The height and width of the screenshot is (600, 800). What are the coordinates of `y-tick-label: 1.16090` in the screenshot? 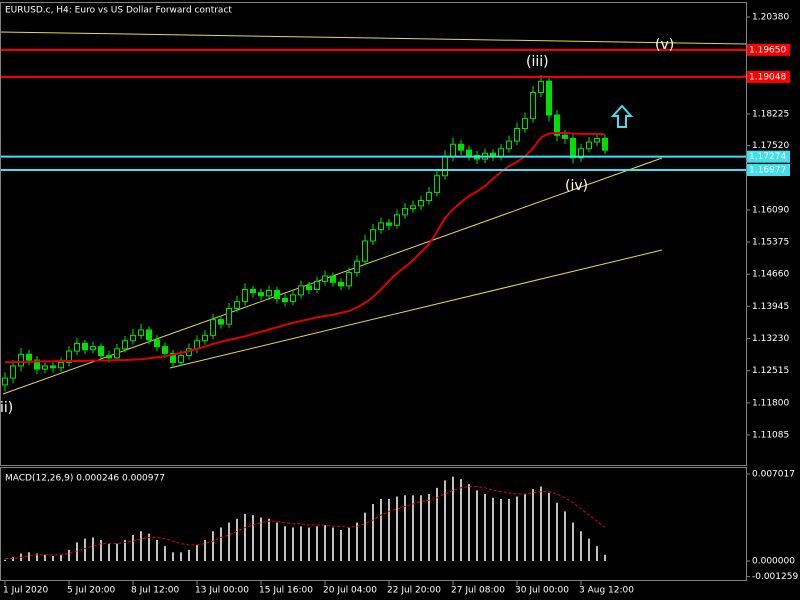 It's located at (770, 210).